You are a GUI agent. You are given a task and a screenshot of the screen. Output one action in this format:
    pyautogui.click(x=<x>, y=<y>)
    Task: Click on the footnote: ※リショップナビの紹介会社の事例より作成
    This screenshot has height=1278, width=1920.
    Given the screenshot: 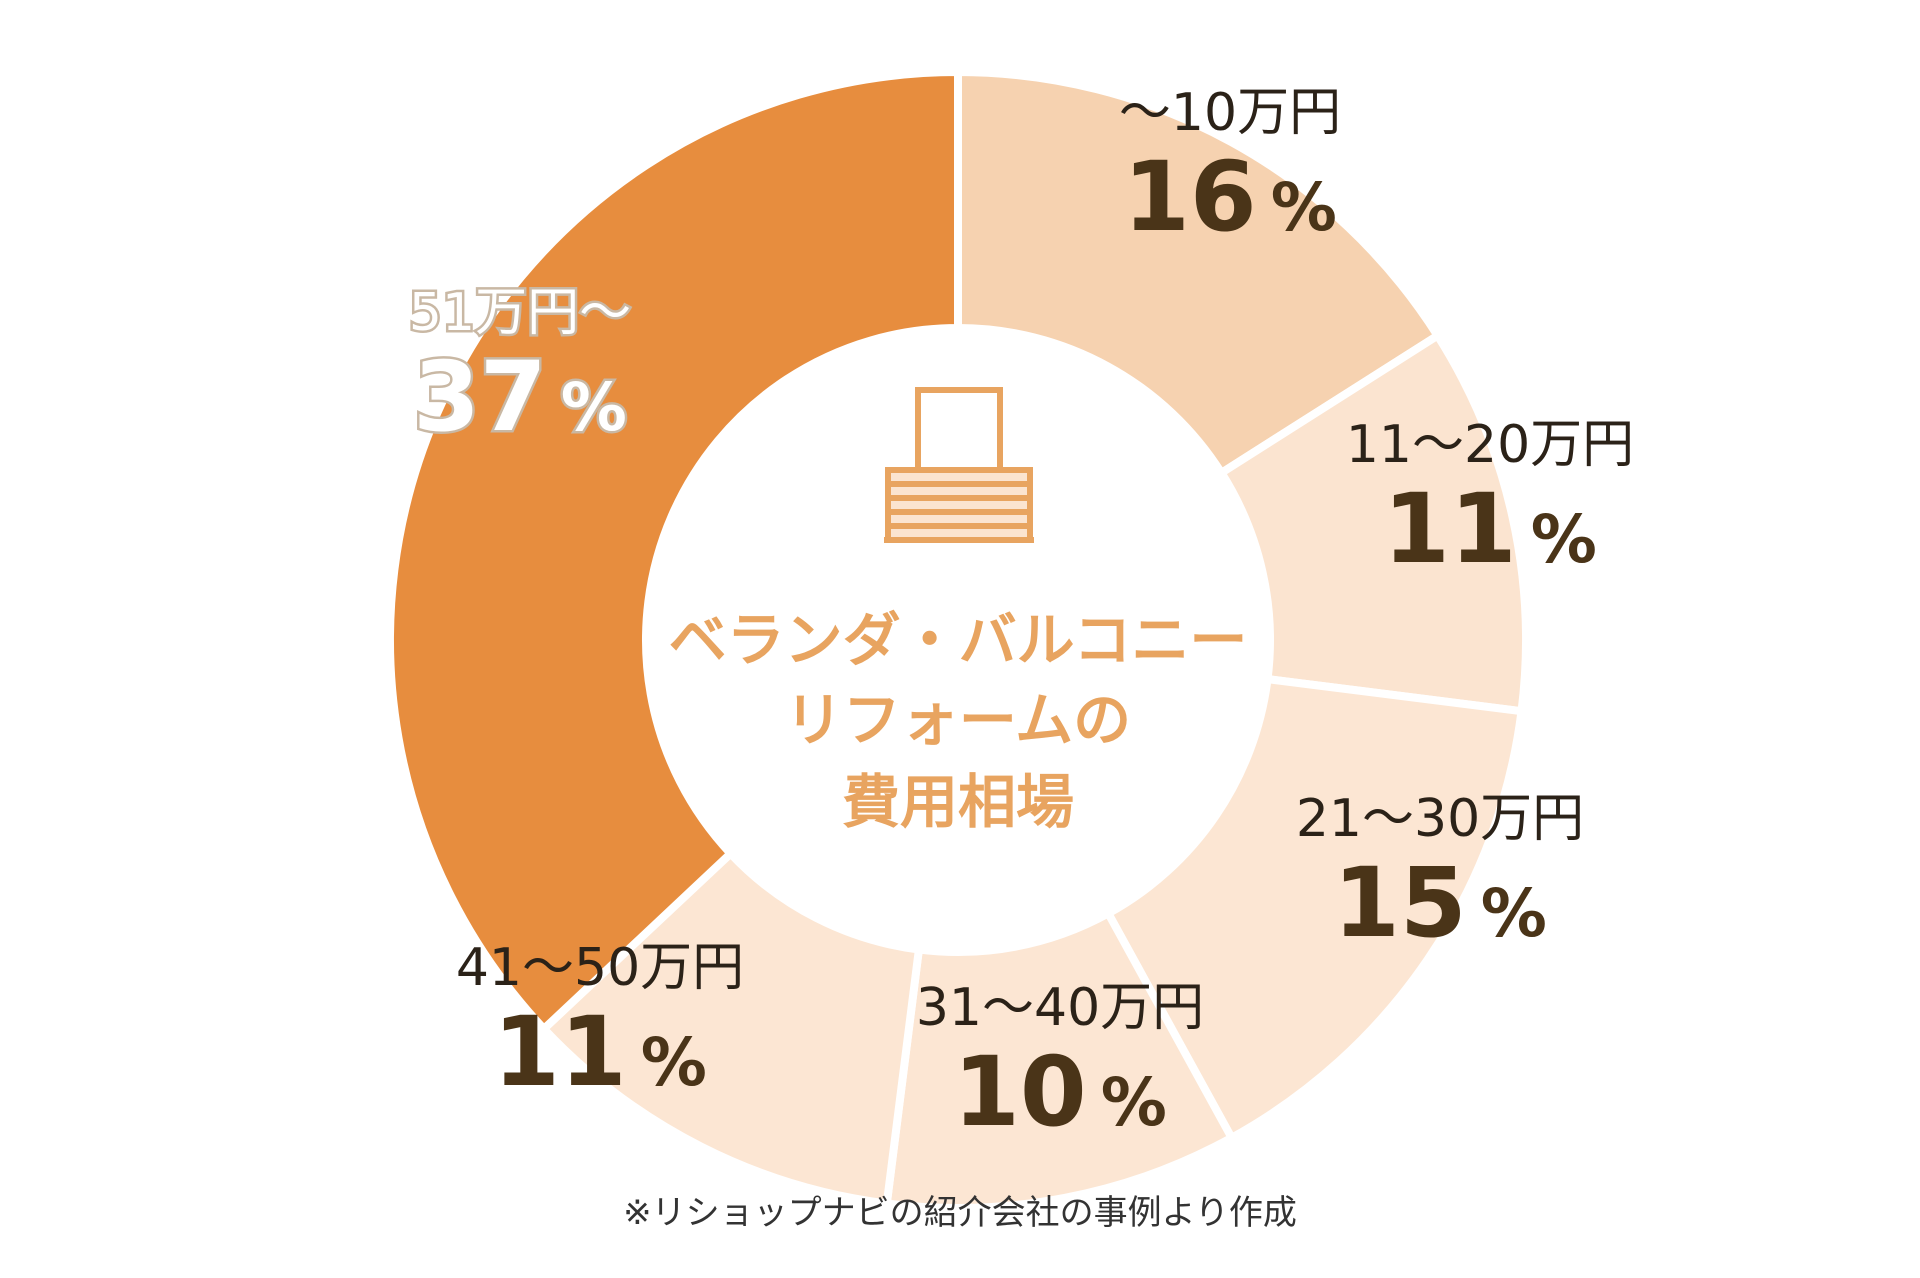 What is the action you would take?
    pyautogui.click(x=960, y=1213)
    